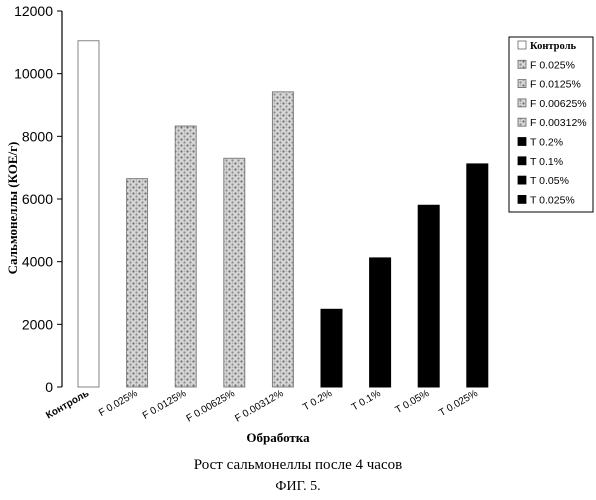  Describe the element at coordinates (558, 123) in the screenshot. I see `legend-label: F 0.00312%` at that location.